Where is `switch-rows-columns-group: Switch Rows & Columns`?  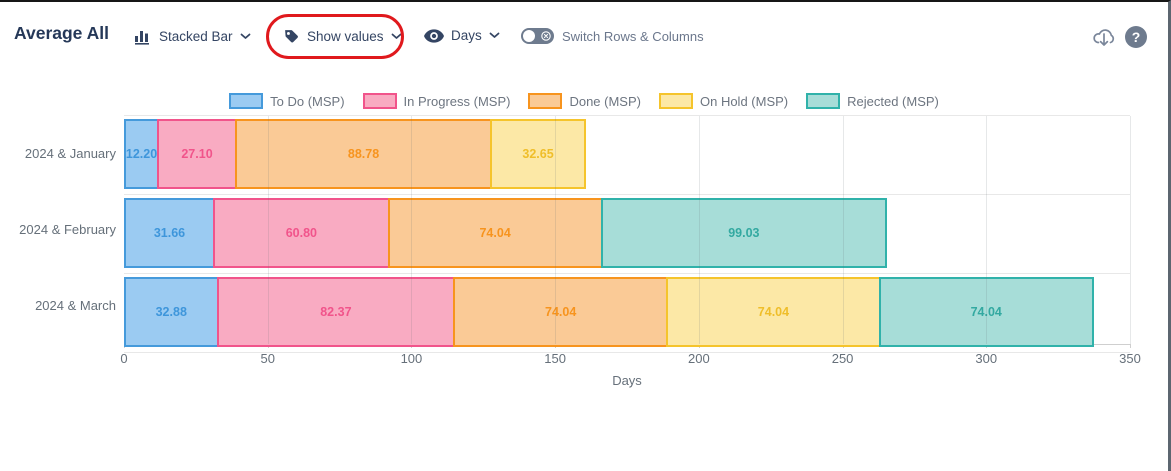
switch-rows-columns-group: Switch Rows & Columns is located at coordinates (612, 36).